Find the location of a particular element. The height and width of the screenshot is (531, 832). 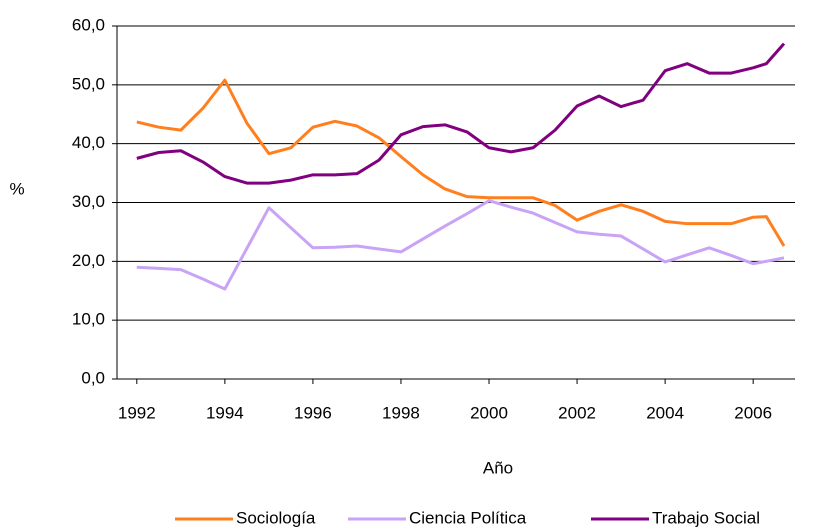

legend-label: Ciencia Política is located at coordinates (468, 517).